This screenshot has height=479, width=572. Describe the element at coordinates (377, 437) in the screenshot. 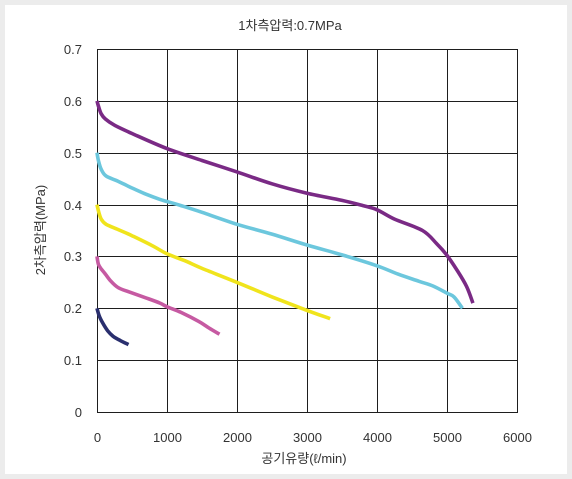

I see `x-tick-label: 4000` at that location.